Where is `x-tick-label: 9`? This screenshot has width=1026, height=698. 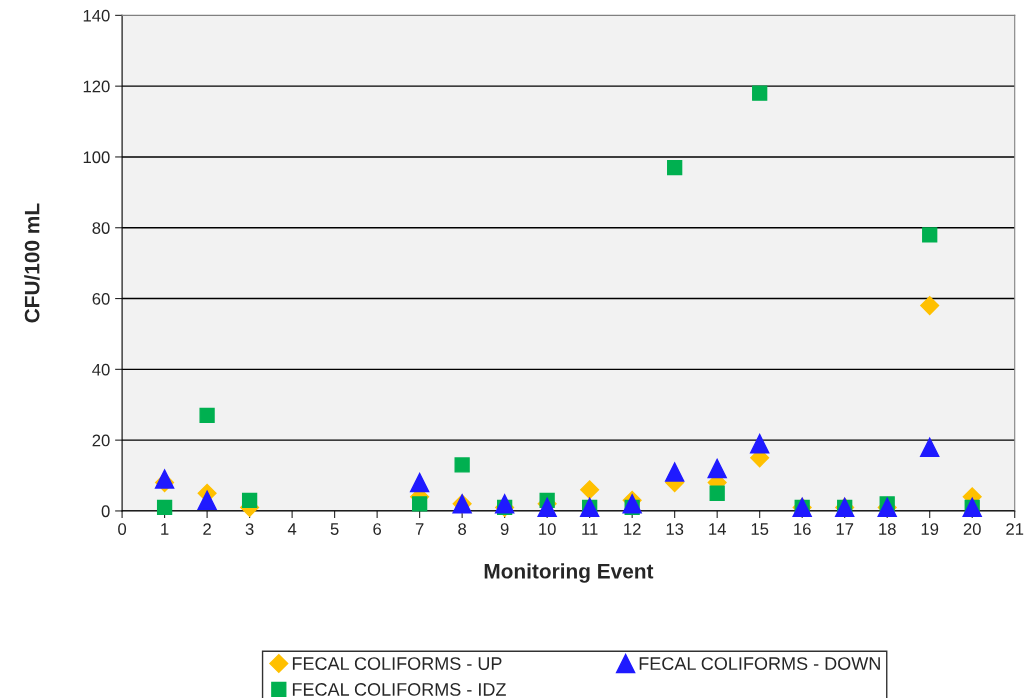
x-tick-label: 9 is located at coordinates (504, 529).